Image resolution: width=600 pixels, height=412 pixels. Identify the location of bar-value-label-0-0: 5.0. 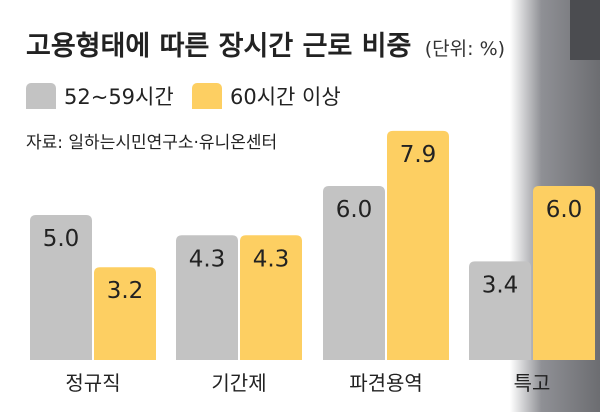
(61, 239).